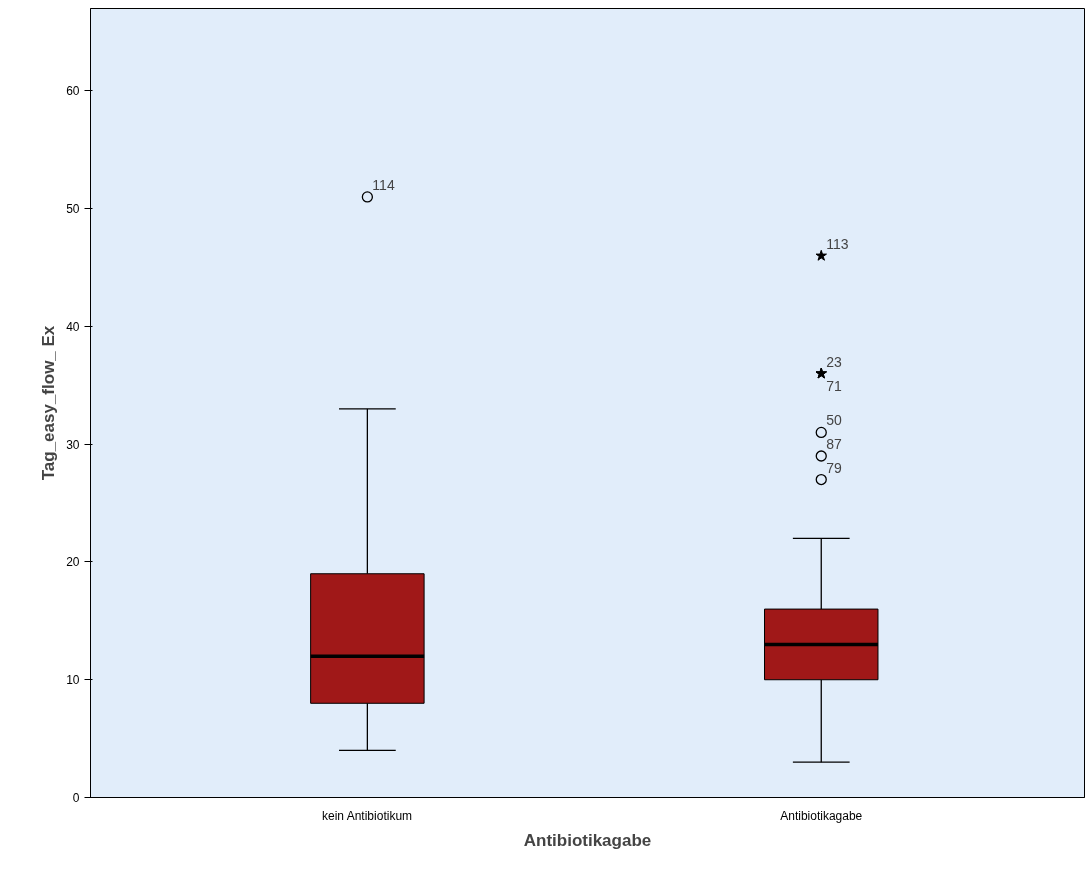  I want to click on x-axis-title: Antibiotikagabe, so click(587, 840).